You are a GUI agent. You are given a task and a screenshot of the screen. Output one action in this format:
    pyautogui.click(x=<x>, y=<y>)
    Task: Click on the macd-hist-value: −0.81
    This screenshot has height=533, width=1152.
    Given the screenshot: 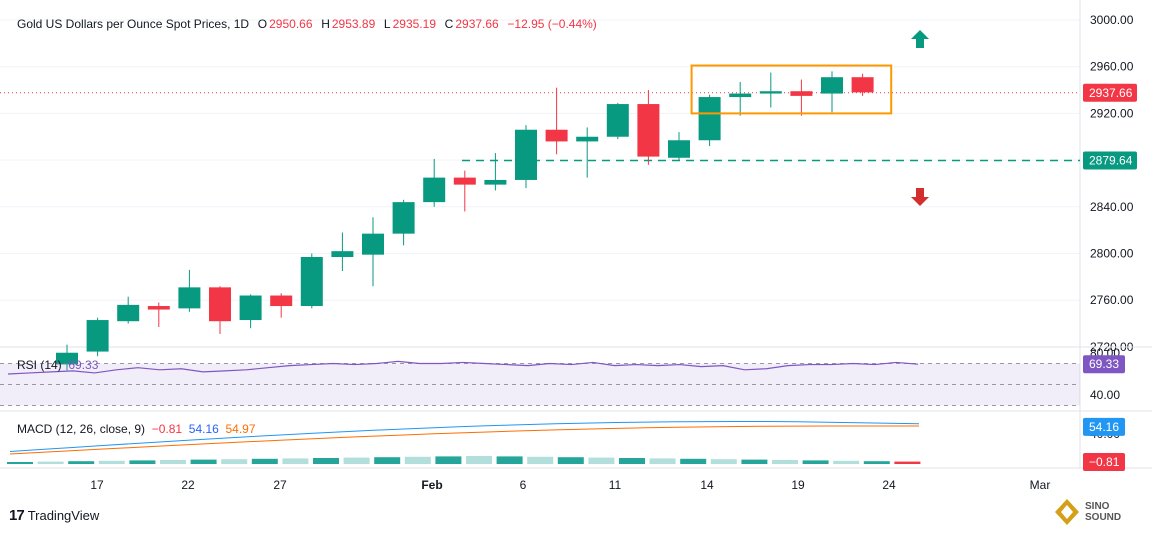 What is the action you would take?
    pyautogui.click(x=167, y=429)
    